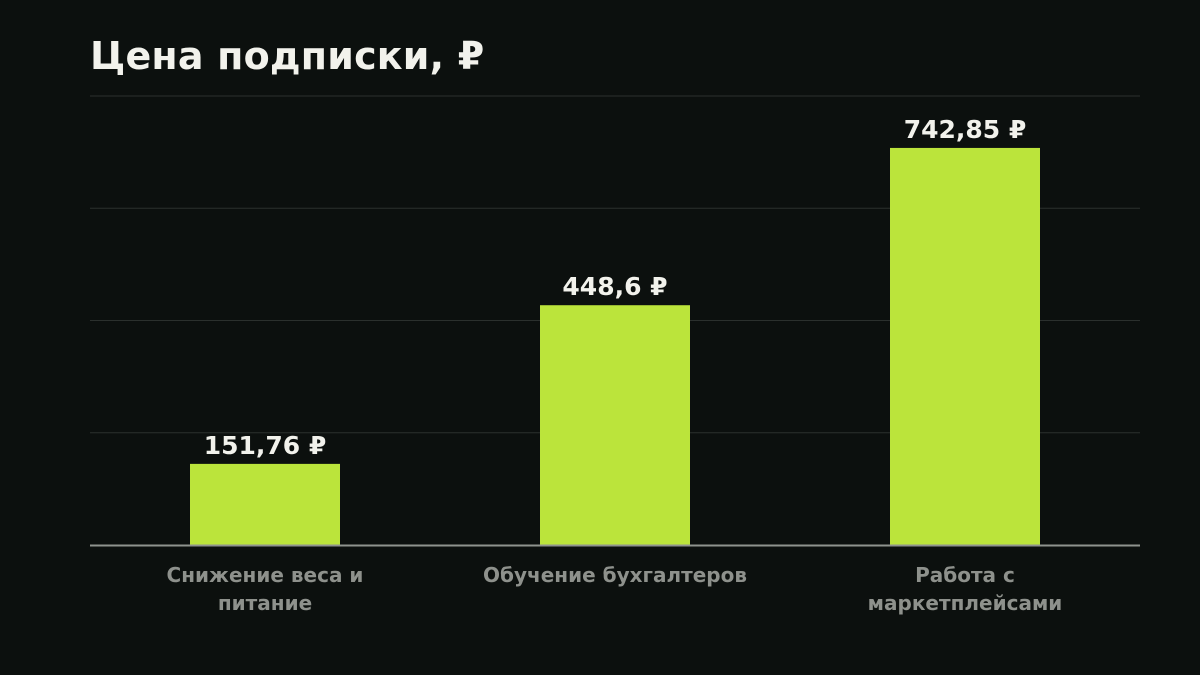 The image size is (1200, 675). Describe the element at coordinates (265, 445) in the screenshot. I see `bar-value-label: 151,76 ₽` at that location.